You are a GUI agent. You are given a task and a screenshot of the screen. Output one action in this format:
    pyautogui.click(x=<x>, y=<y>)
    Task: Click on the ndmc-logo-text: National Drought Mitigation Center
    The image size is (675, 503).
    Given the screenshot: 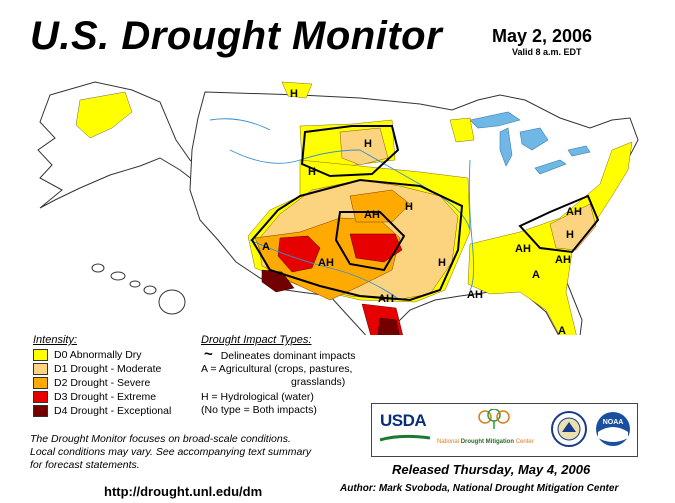 What is the action you would take?
    pyautogui.click(x=485, y=442)
    